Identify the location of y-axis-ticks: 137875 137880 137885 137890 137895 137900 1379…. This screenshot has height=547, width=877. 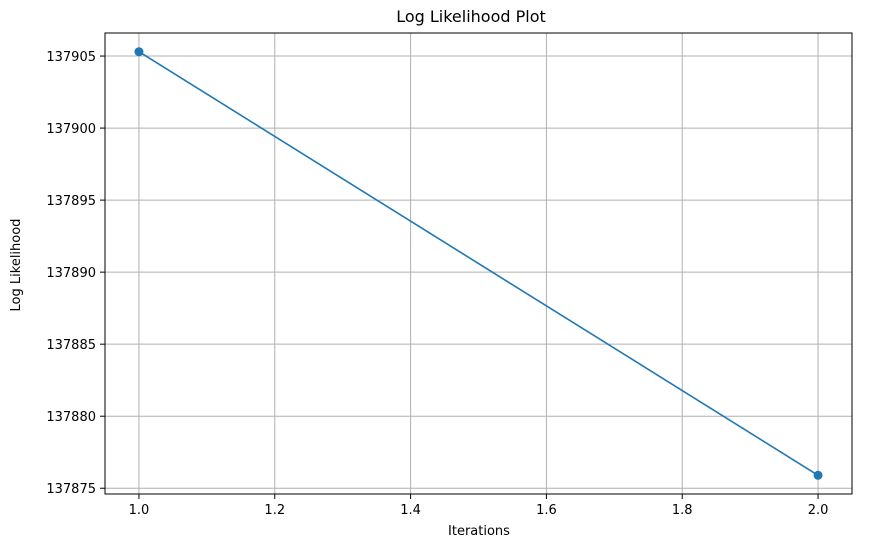
(75, 273).